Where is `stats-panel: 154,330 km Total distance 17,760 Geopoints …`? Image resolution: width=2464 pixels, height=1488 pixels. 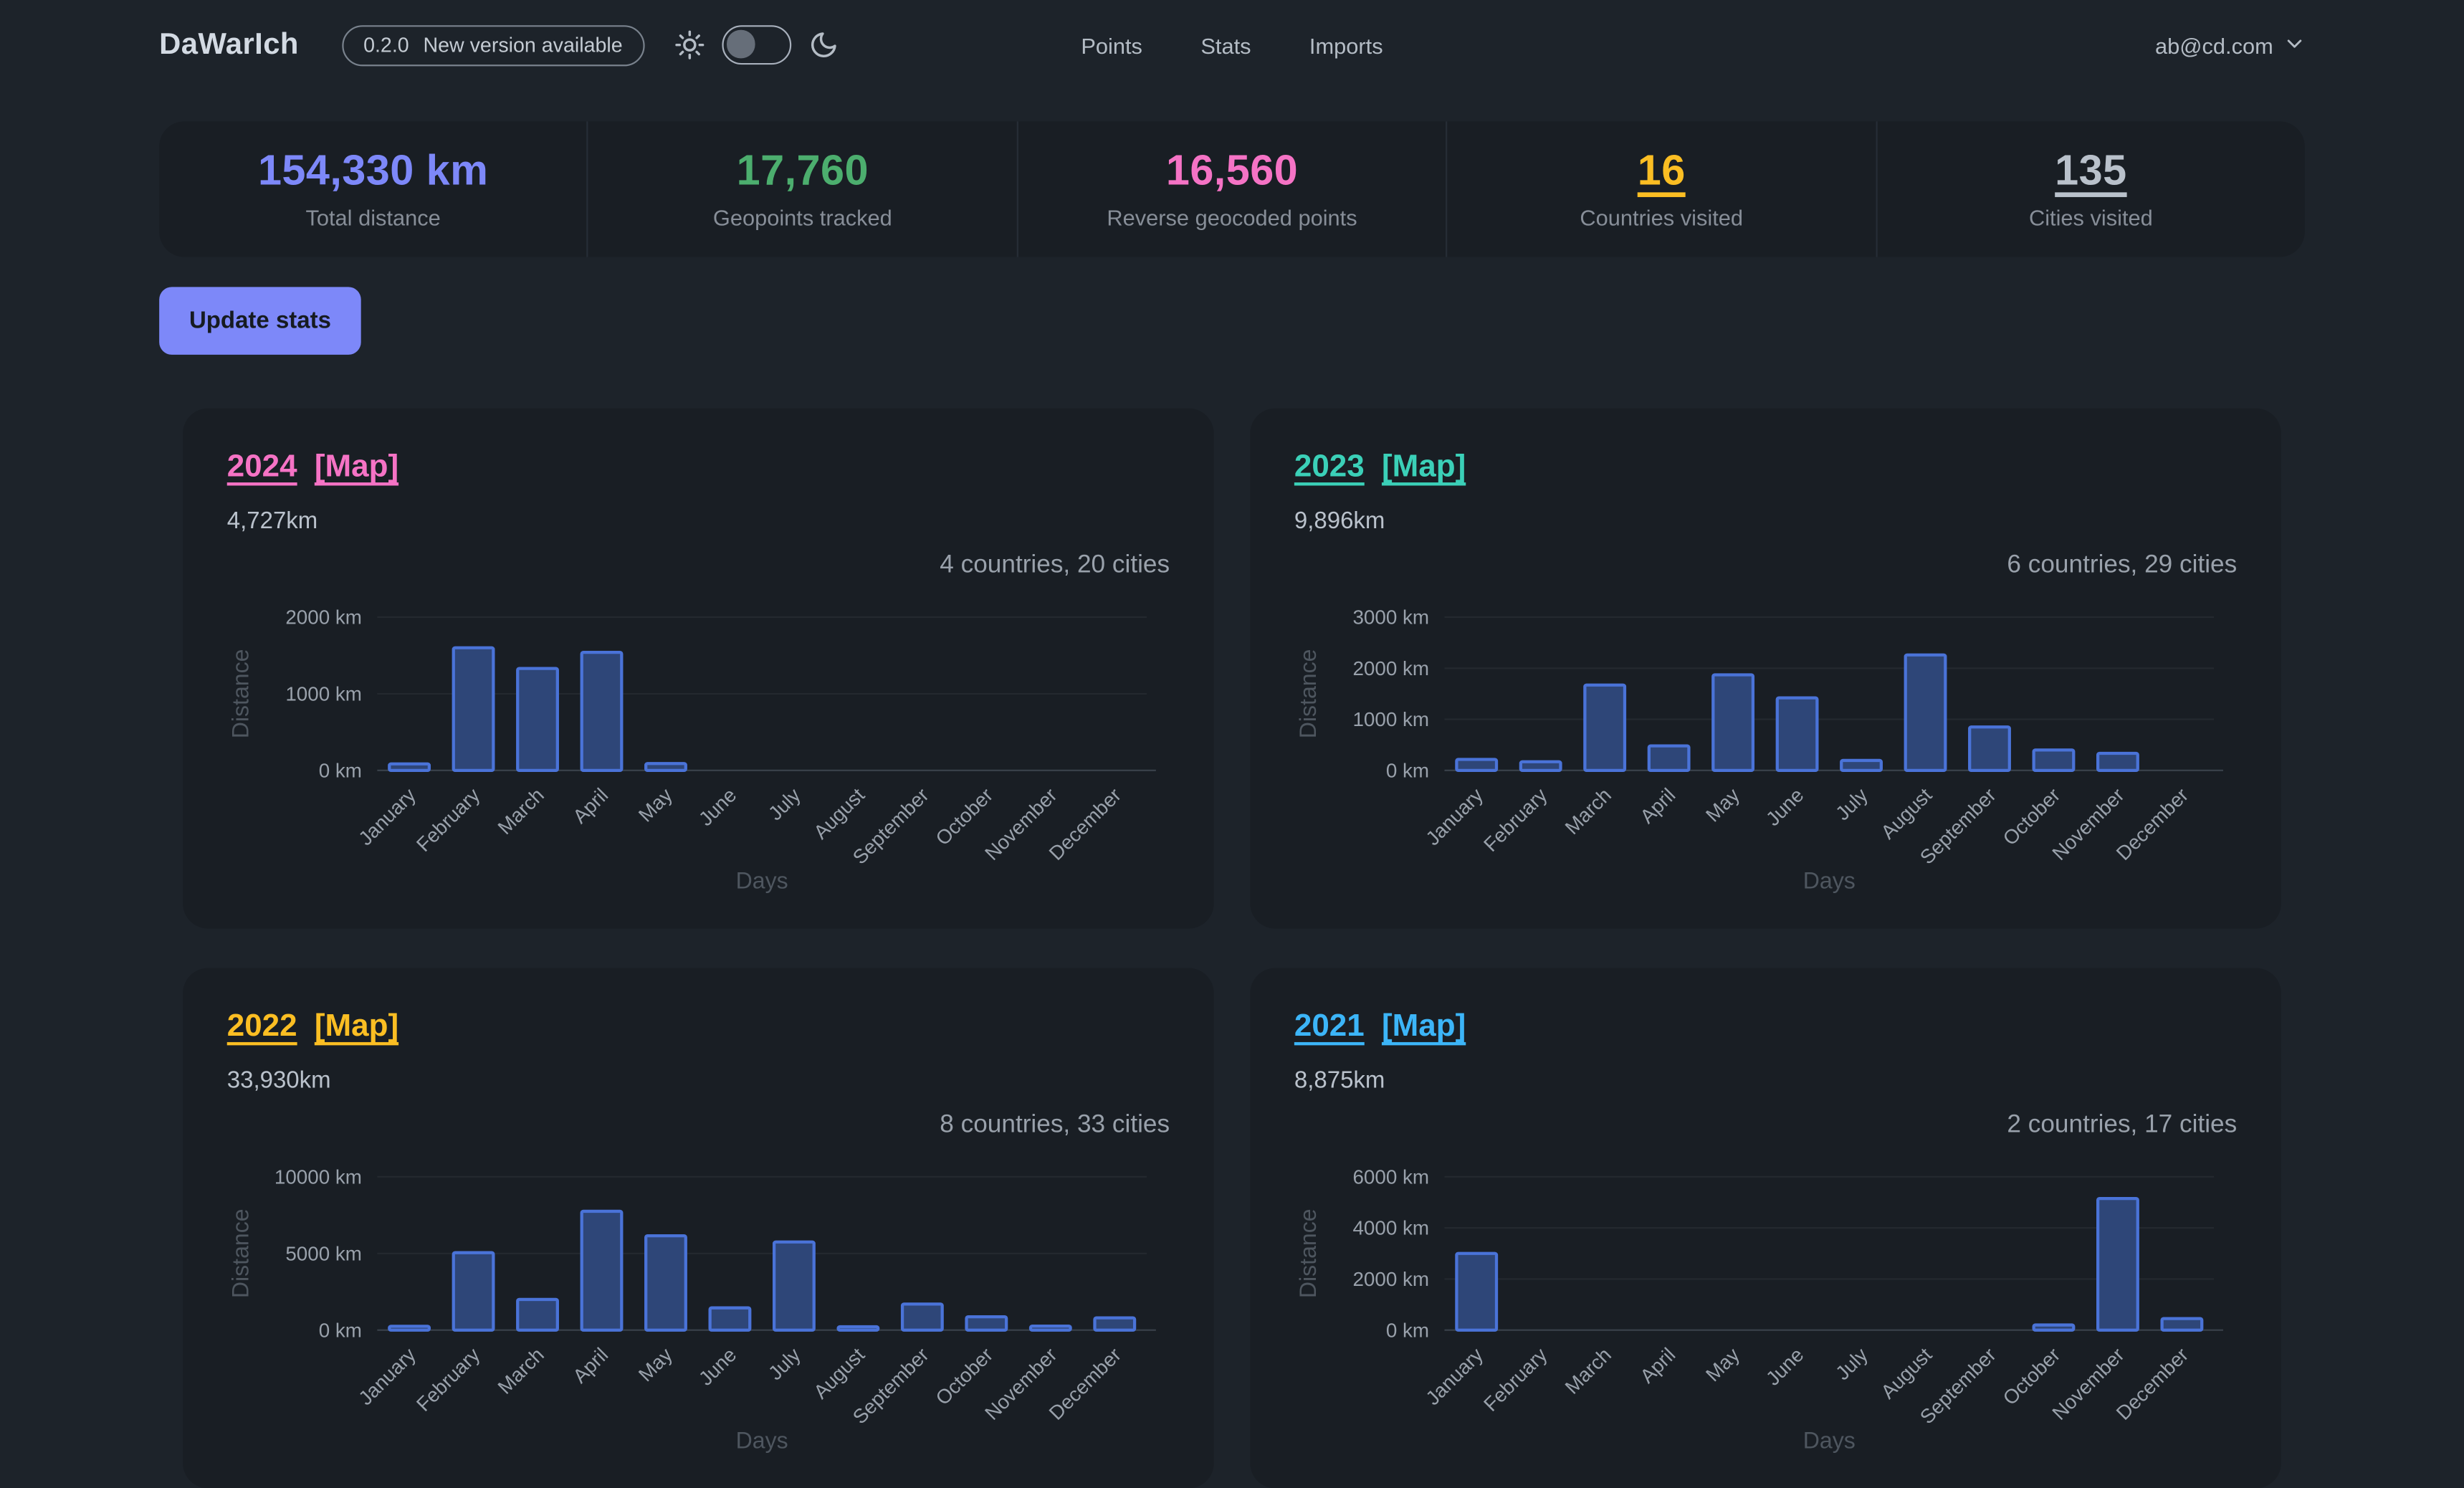
stats-panel: 154,330 km Total distance 17,760 Geopoints … is located at coordinates (1232, 189).